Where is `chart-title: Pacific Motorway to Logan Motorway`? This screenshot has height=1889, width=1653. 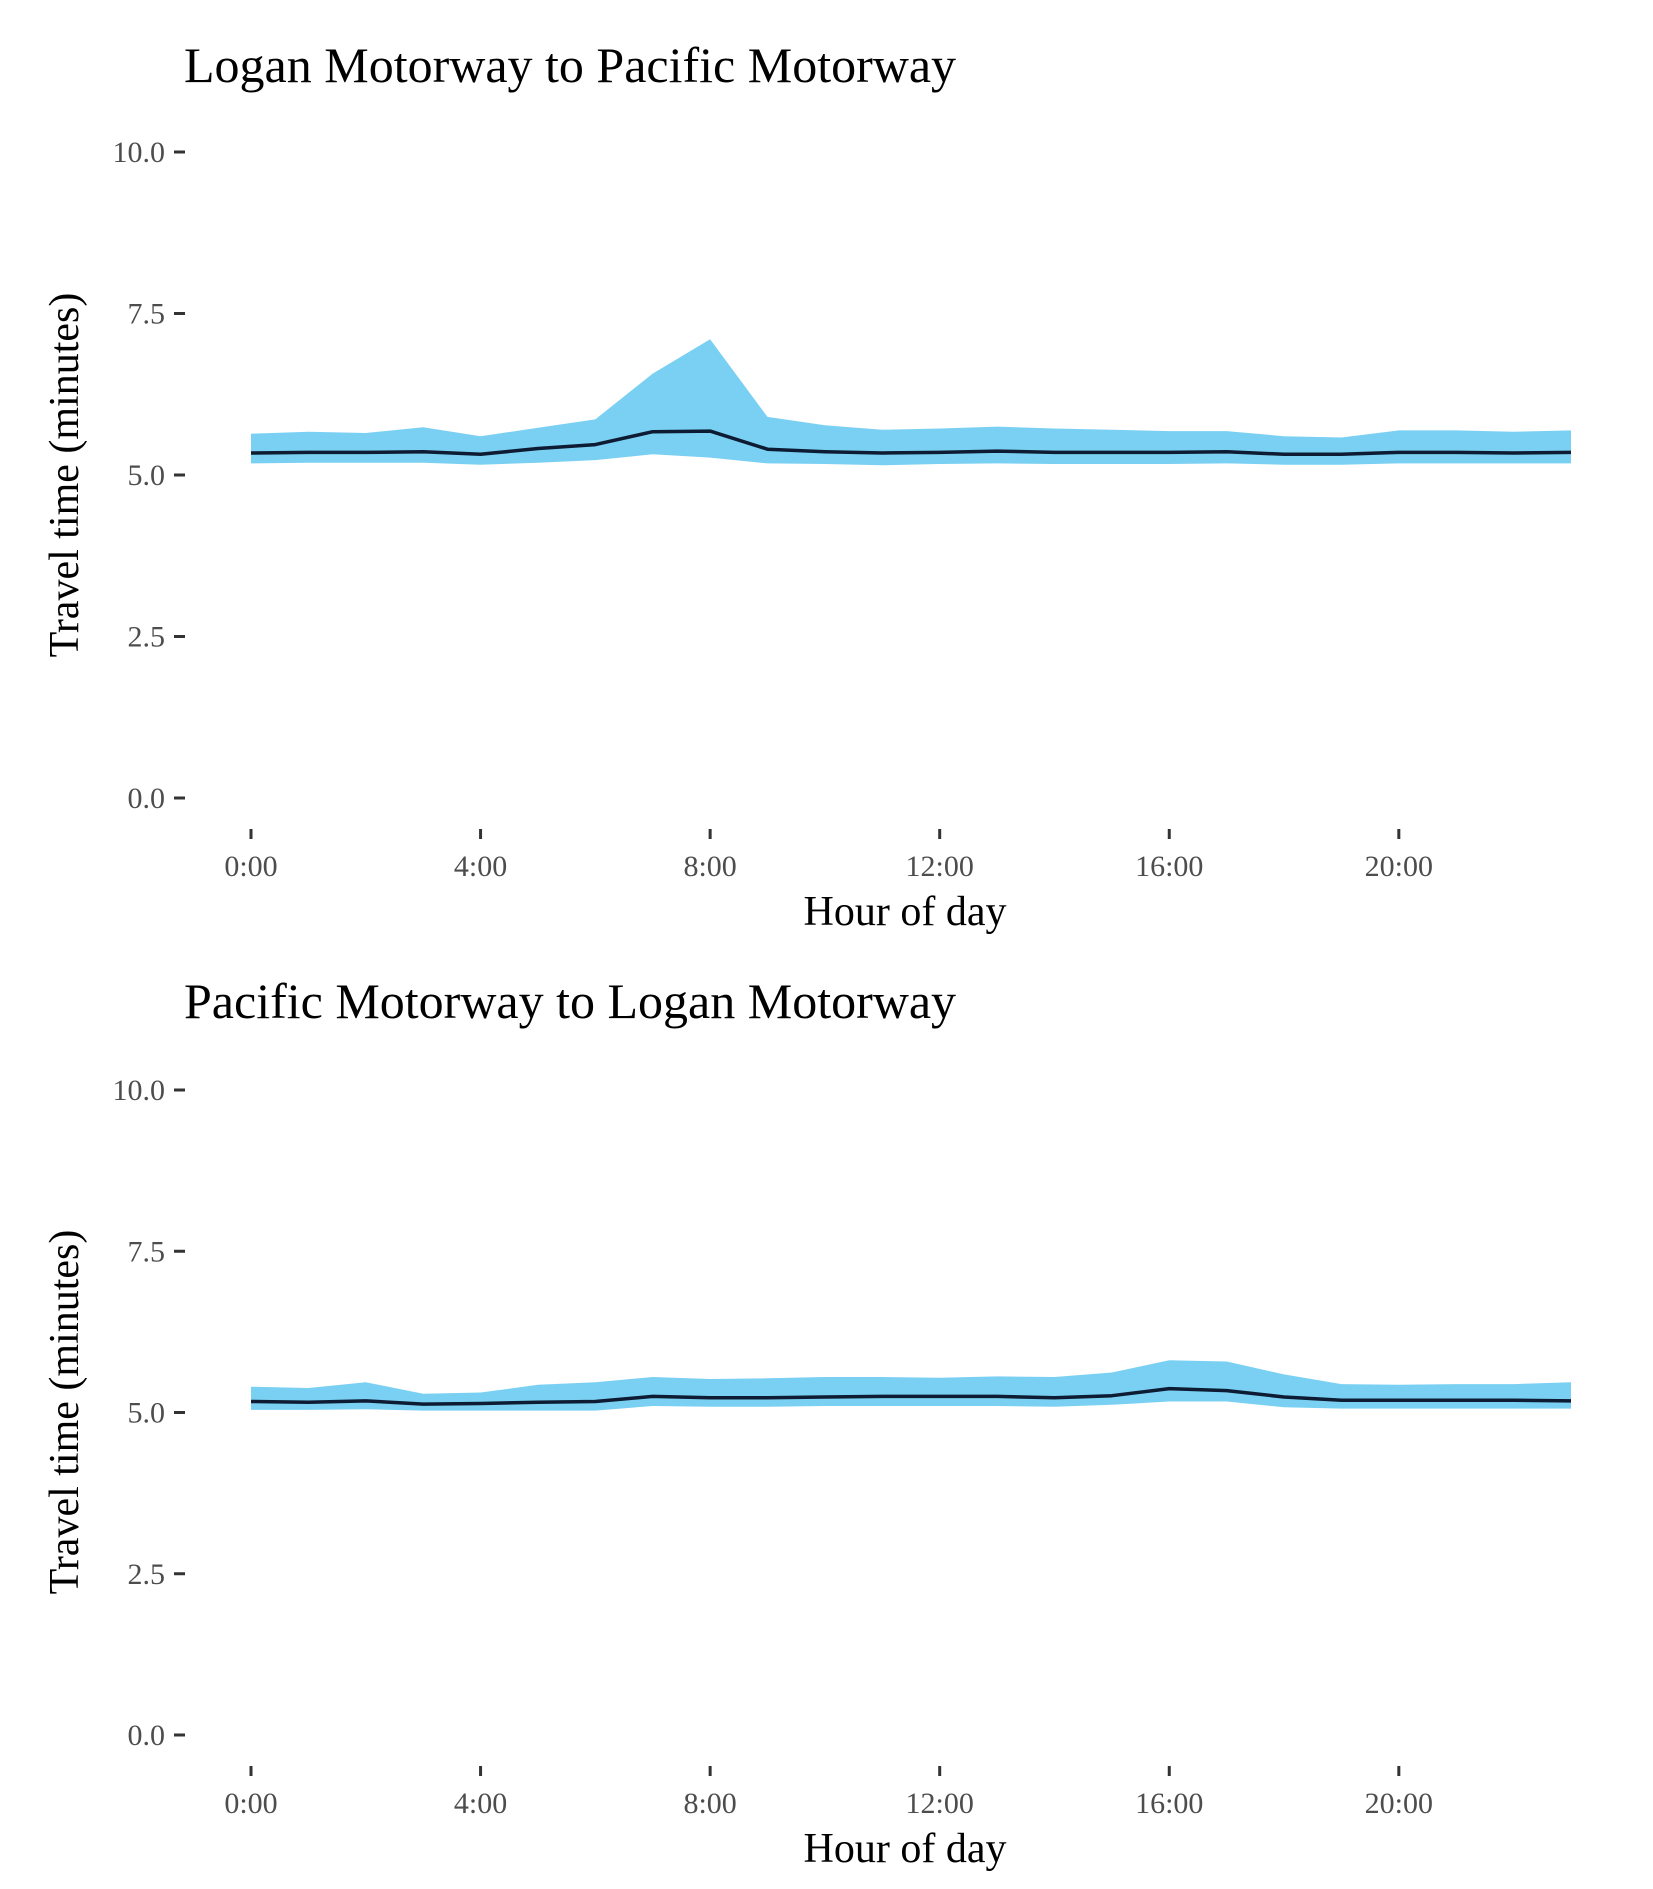
chart-title: Pacific Motorway to Logan Motorway is located at coordinates (570, 1001).